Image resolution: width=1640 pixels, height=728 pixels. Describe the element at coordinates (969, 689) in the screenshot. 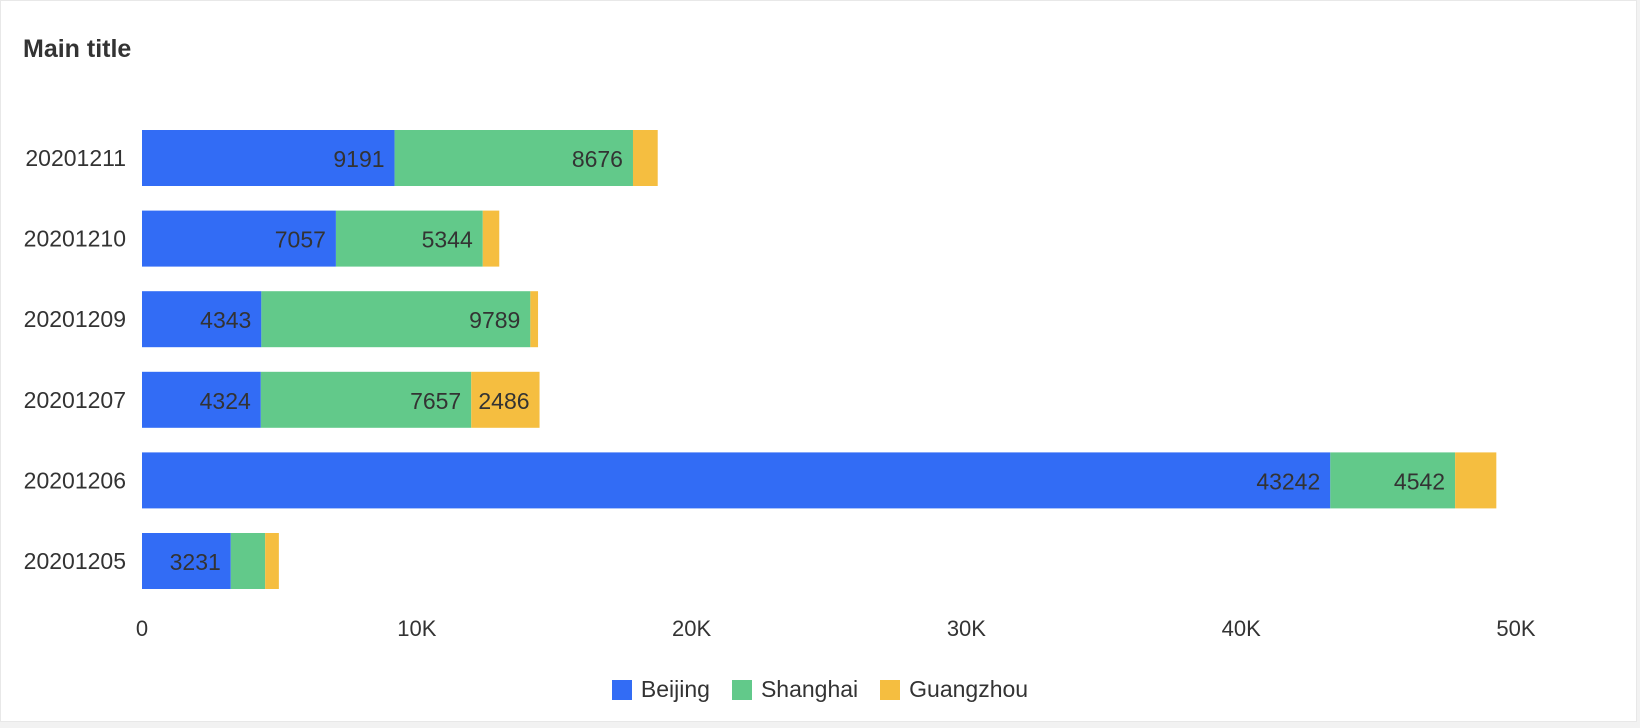

I see `legend-label: Guangzhou` at that location.